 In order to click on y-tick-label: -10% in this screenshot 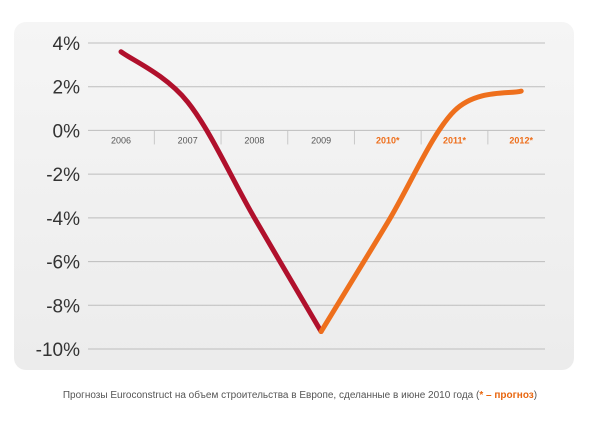, I will do `click(58, 350)`.